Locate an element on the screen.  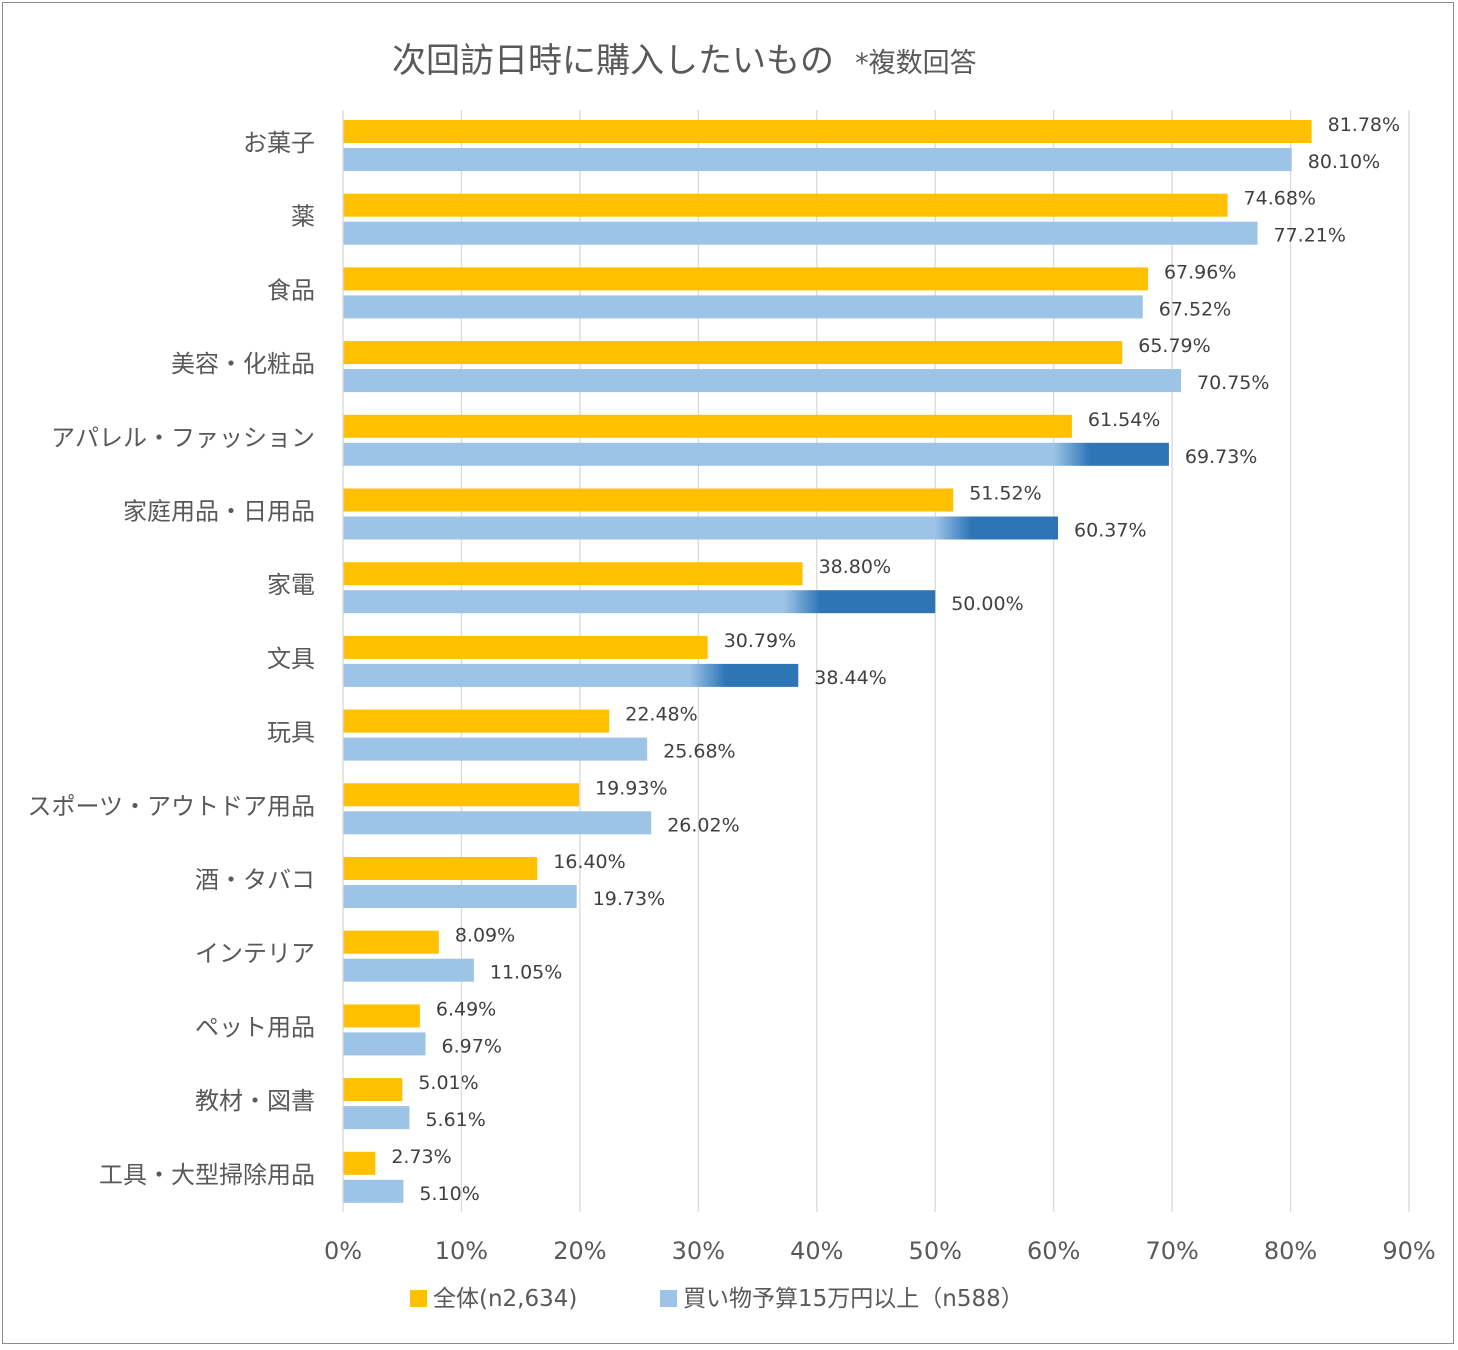
x-tick-label: 20% is located at coordinates (579, 1251).